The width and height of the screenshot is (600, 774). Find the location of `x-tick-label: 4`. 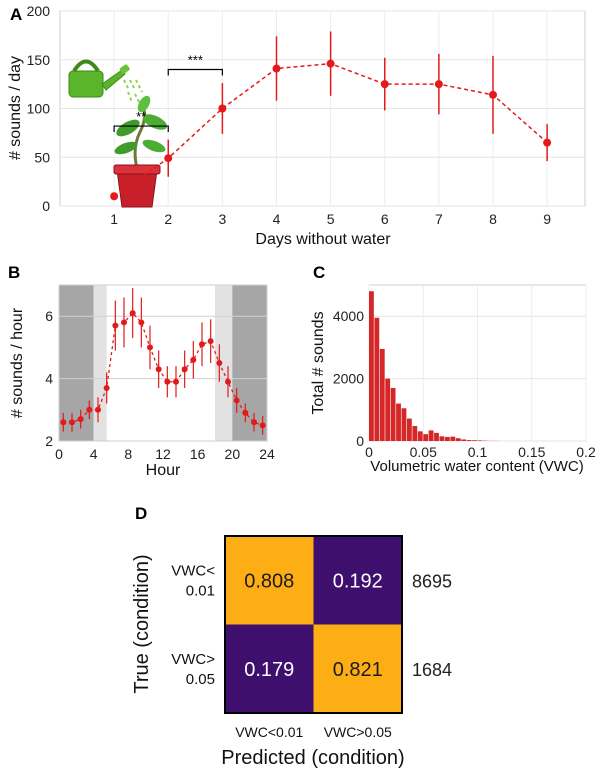

x-tick-label: 4 is located at coordinates (277, 219).